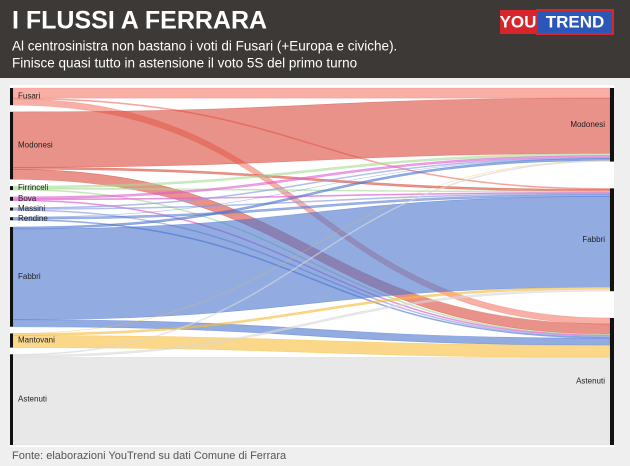 Image resolution: width=630 pixels, height=466 pixels. What do you see at coordinates (33, 218) in the screenshot?
I see `source-label: Rendine` at bounding box center [33, 218].